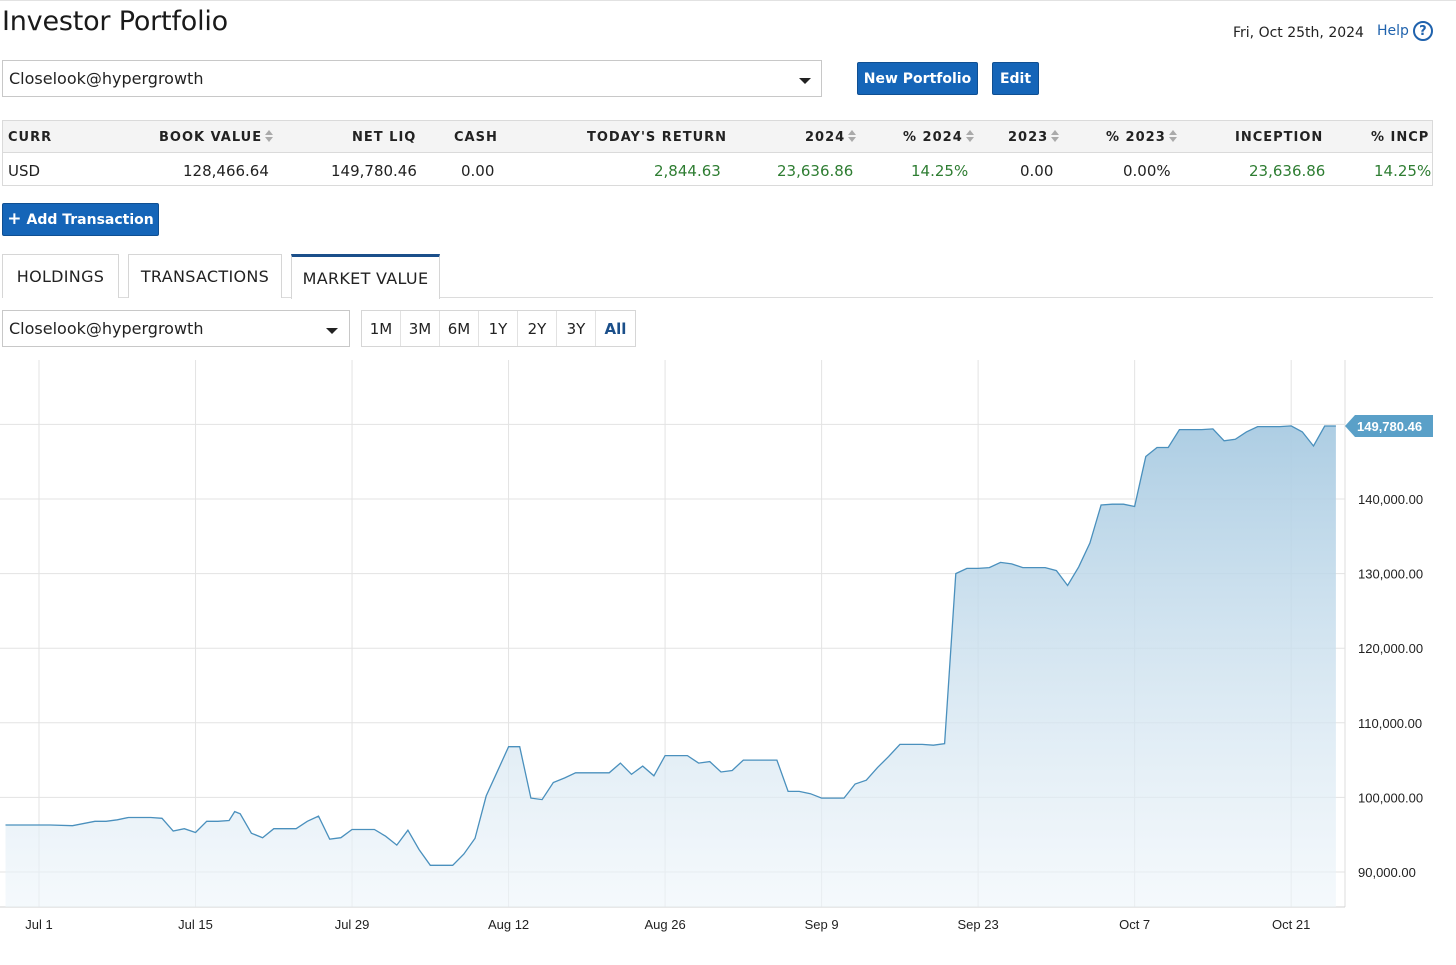 This screenshot has height=965, width=1456. What do you see at coordinates (1393, 31) in the screenshot?
I see `help-label: Help` at bounding box center [1393, 31].